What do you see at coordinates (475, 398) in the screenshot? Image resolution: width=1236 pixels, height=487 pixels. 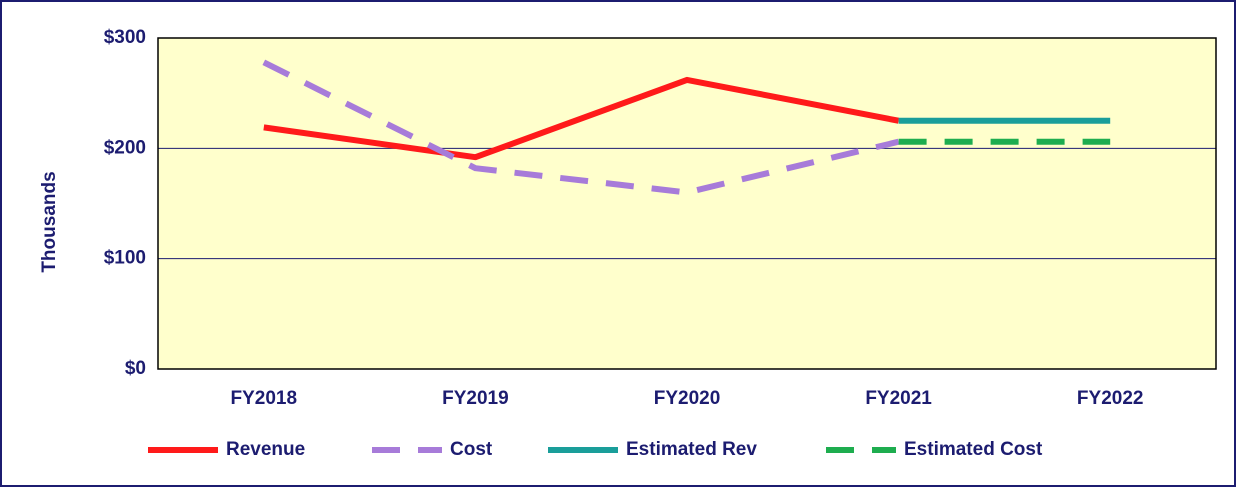 I see `x-tick-label: FY2019` at bounding box center [475, 398].